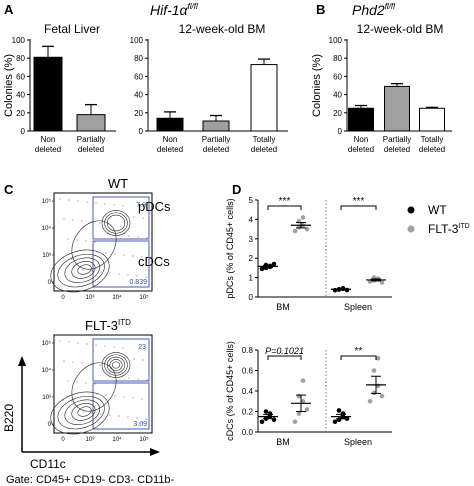  Describe the element at coordinates (48, 149) in the screenshot. I see `bar-a1-xlabel-0-1: deleted` at that location.